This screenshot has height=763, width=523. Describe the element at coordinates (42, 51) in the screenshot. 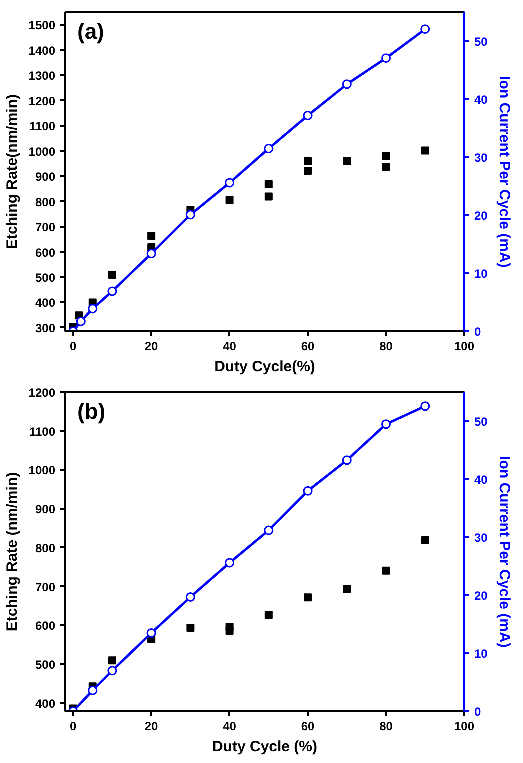

I see `y-tick-label: 1400` at that location.